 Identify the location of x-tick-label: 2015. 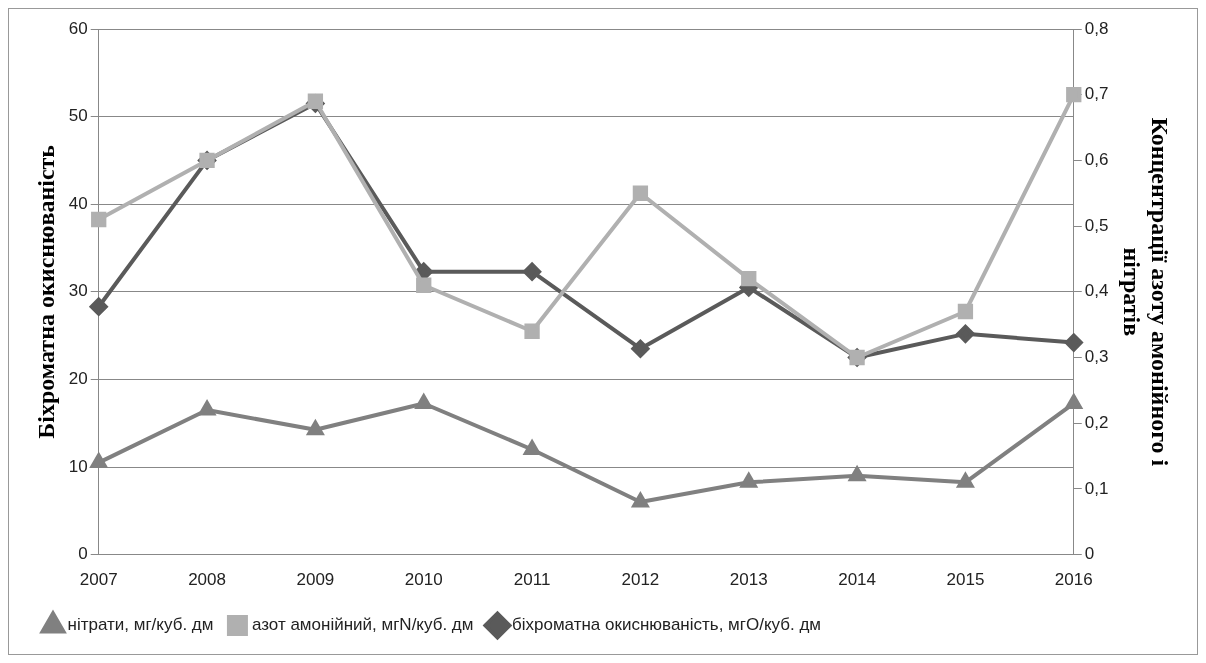
(965, 580).